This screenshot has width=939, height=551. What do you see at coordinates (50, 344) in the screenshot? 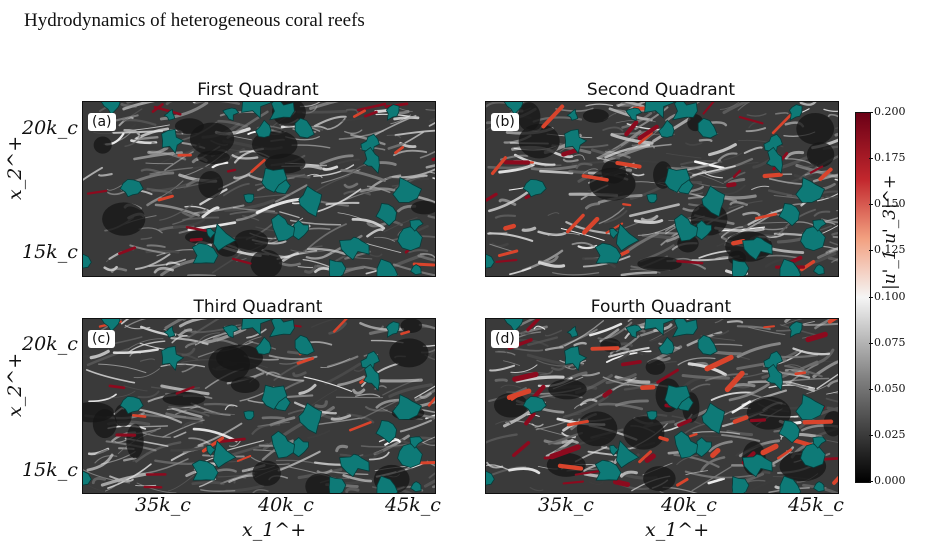
I see `y-tick-20kc-bottom: 20k_c` at bounding box center [50, 344].